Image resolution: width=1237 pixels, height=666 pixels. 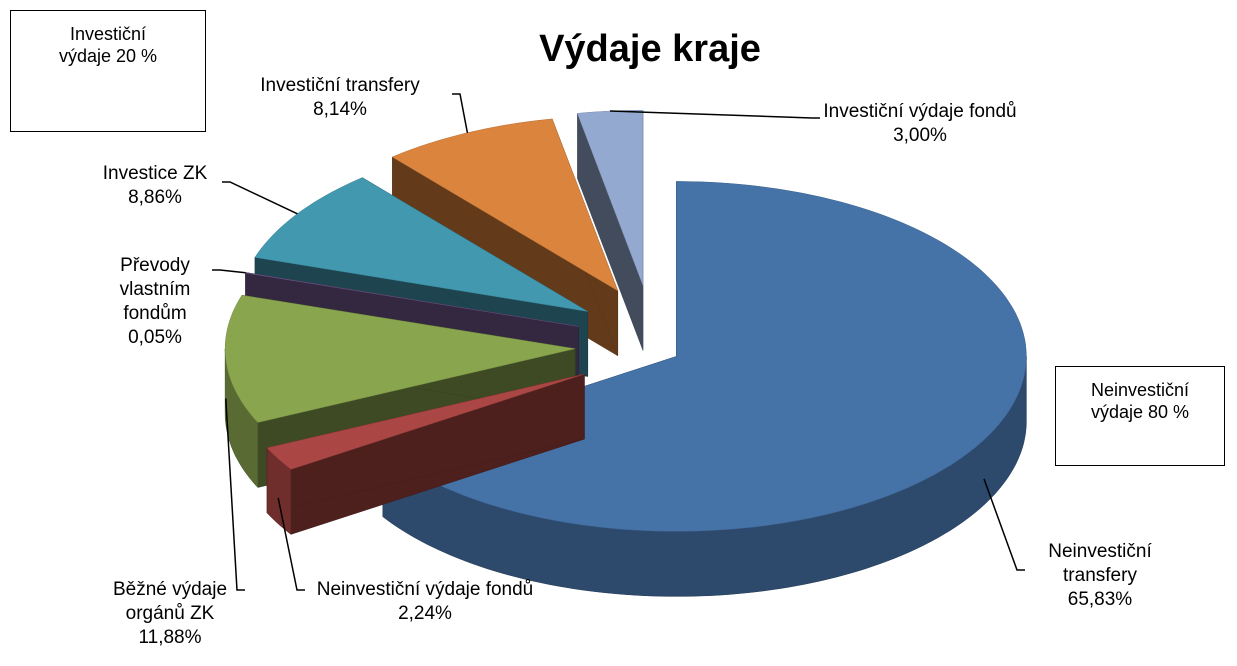 I want to click on label-value: 3,00%, so click(x=920, y=135).